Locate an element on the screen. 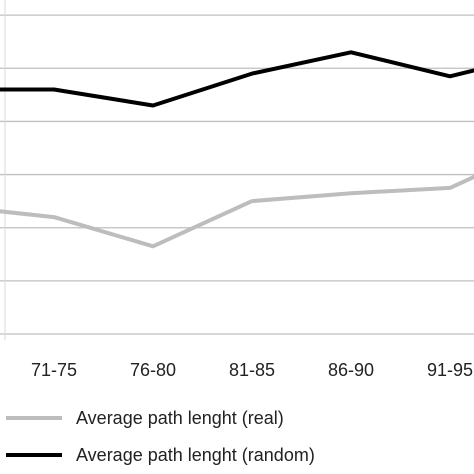 Image resolution: width=474 pixels, height=474 pixels. x-tick-label: 91-95 is located at coordinates (450, 370).